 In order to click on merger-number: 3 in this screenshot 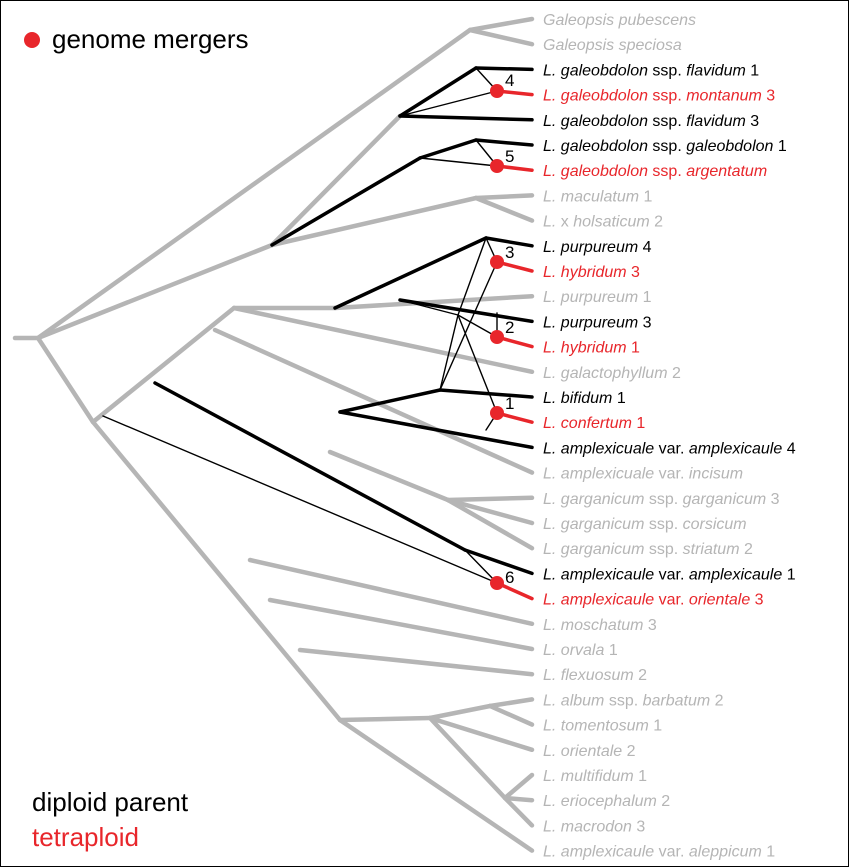, I will do `click(509, 252)`.